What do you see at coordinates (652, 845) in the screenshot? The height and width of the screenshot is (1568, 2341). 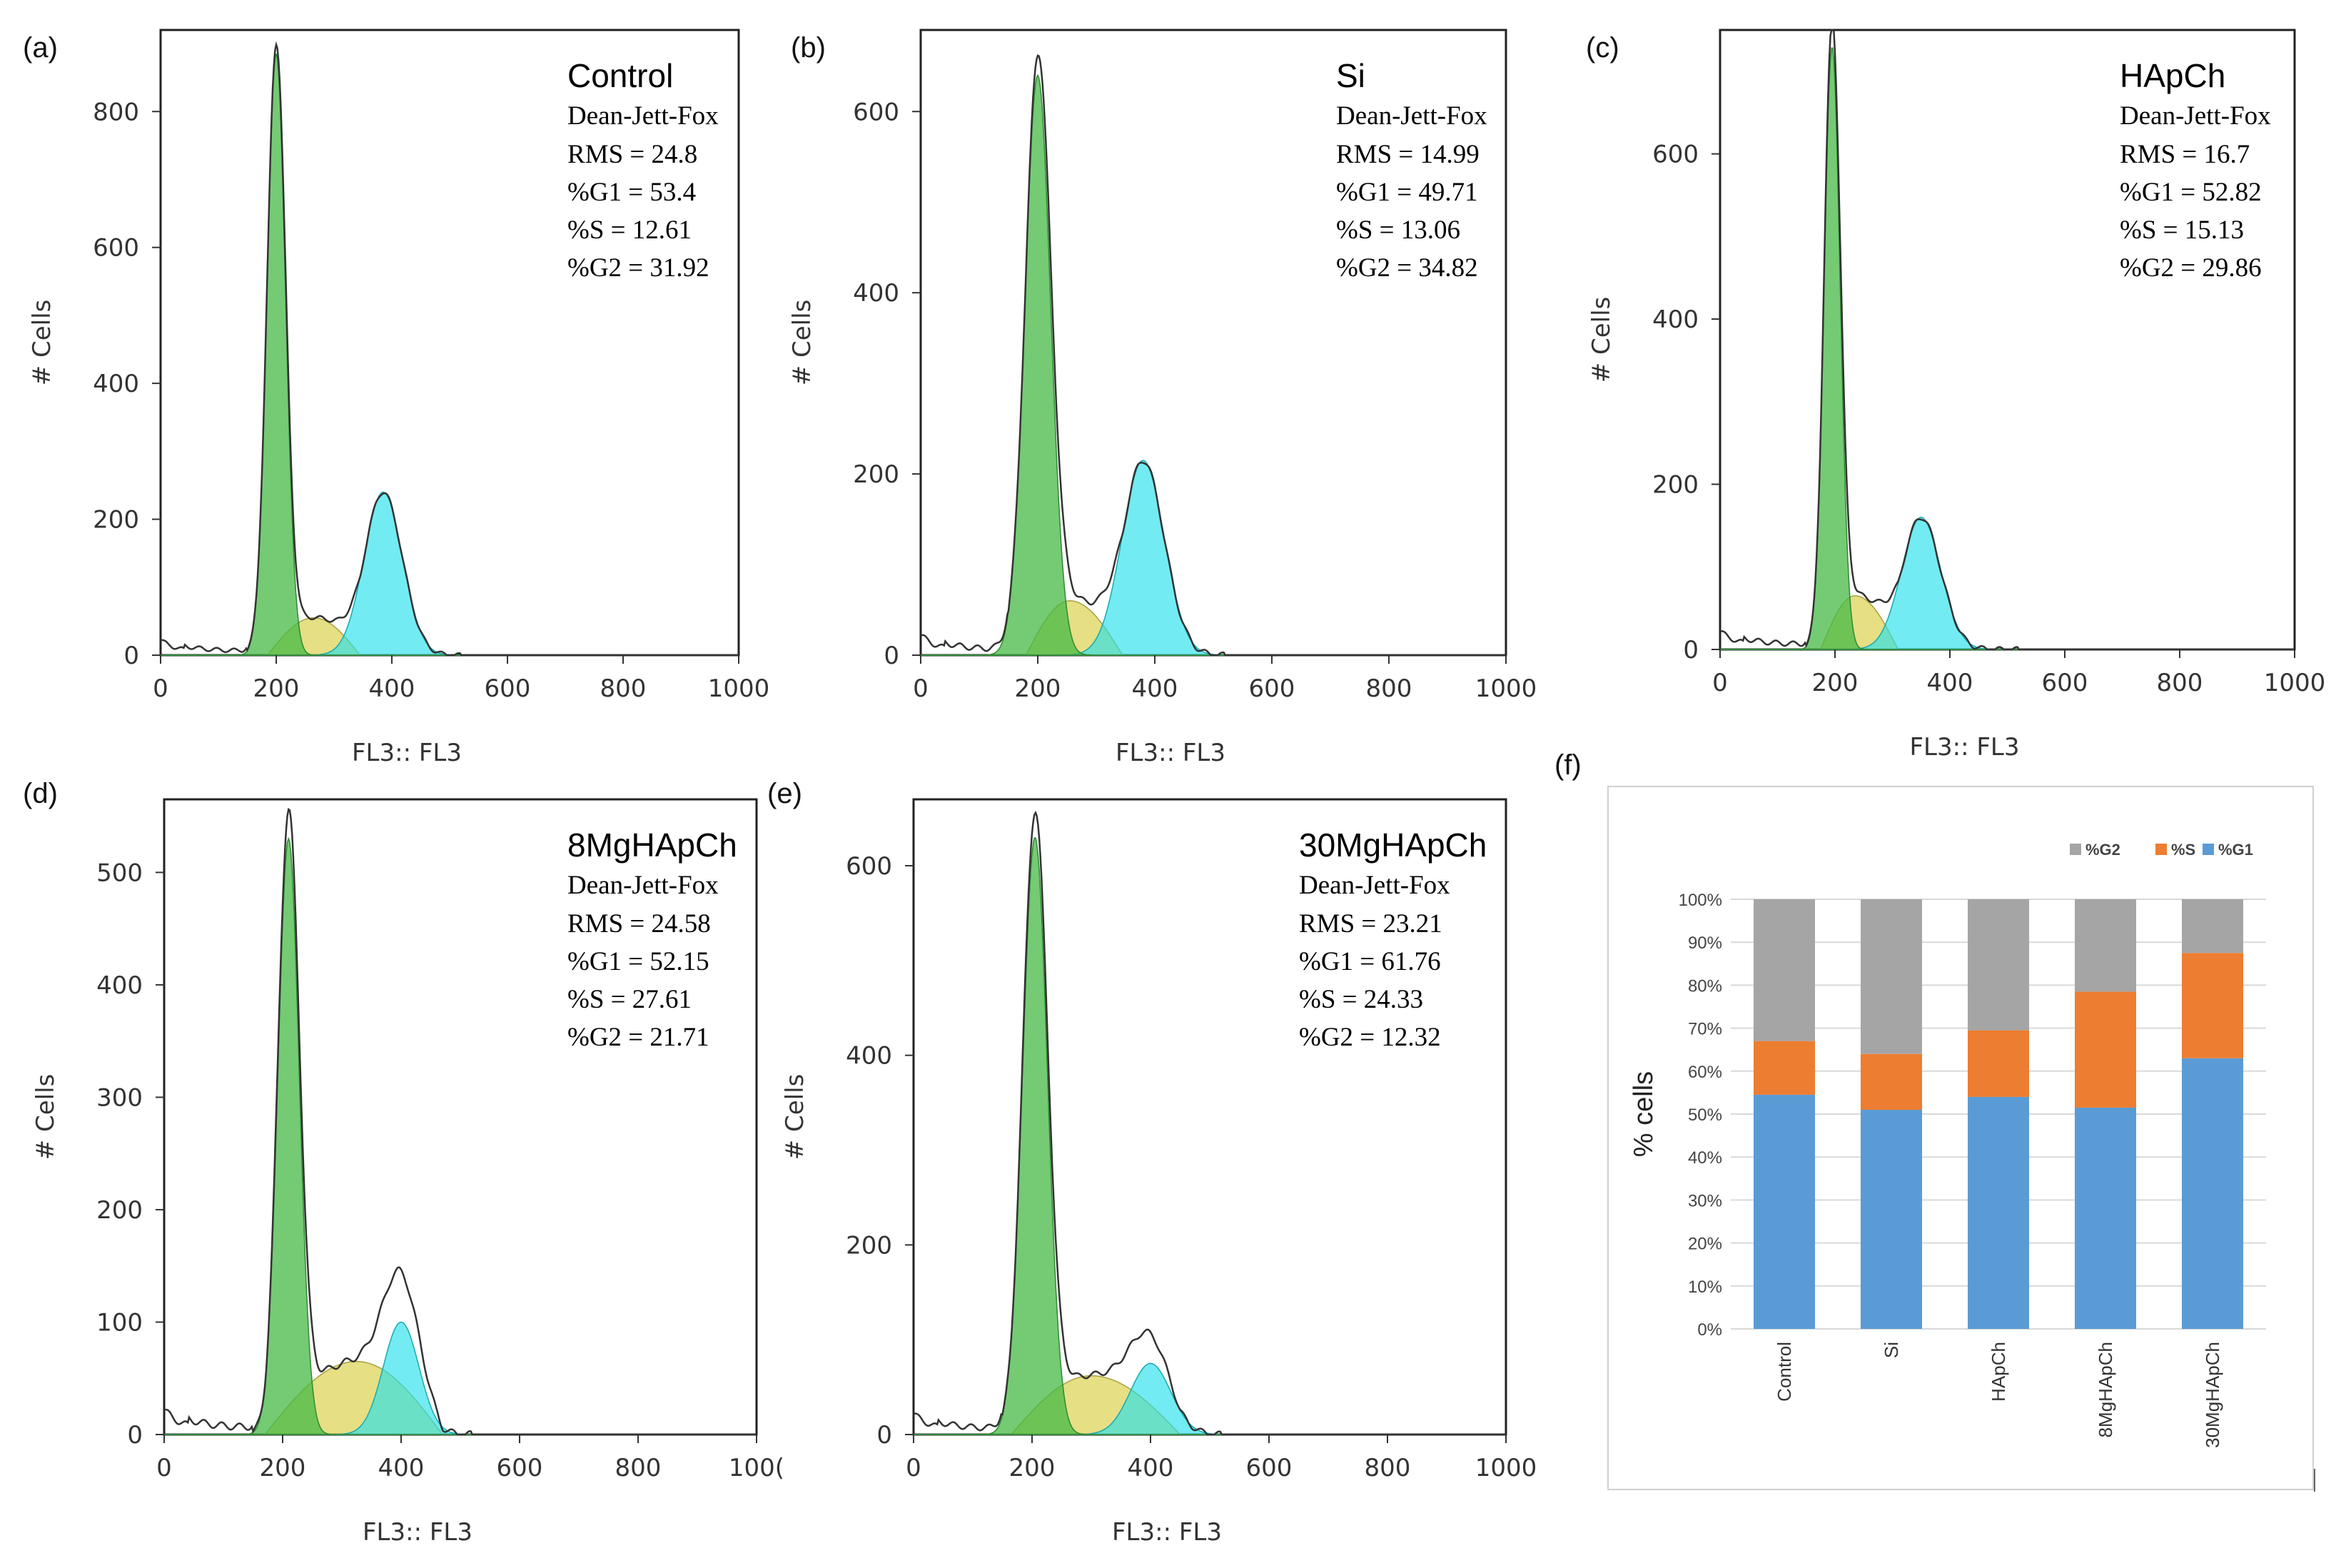 I see `sample-name: 8MgHApCh` at bounding box center [652, 845].